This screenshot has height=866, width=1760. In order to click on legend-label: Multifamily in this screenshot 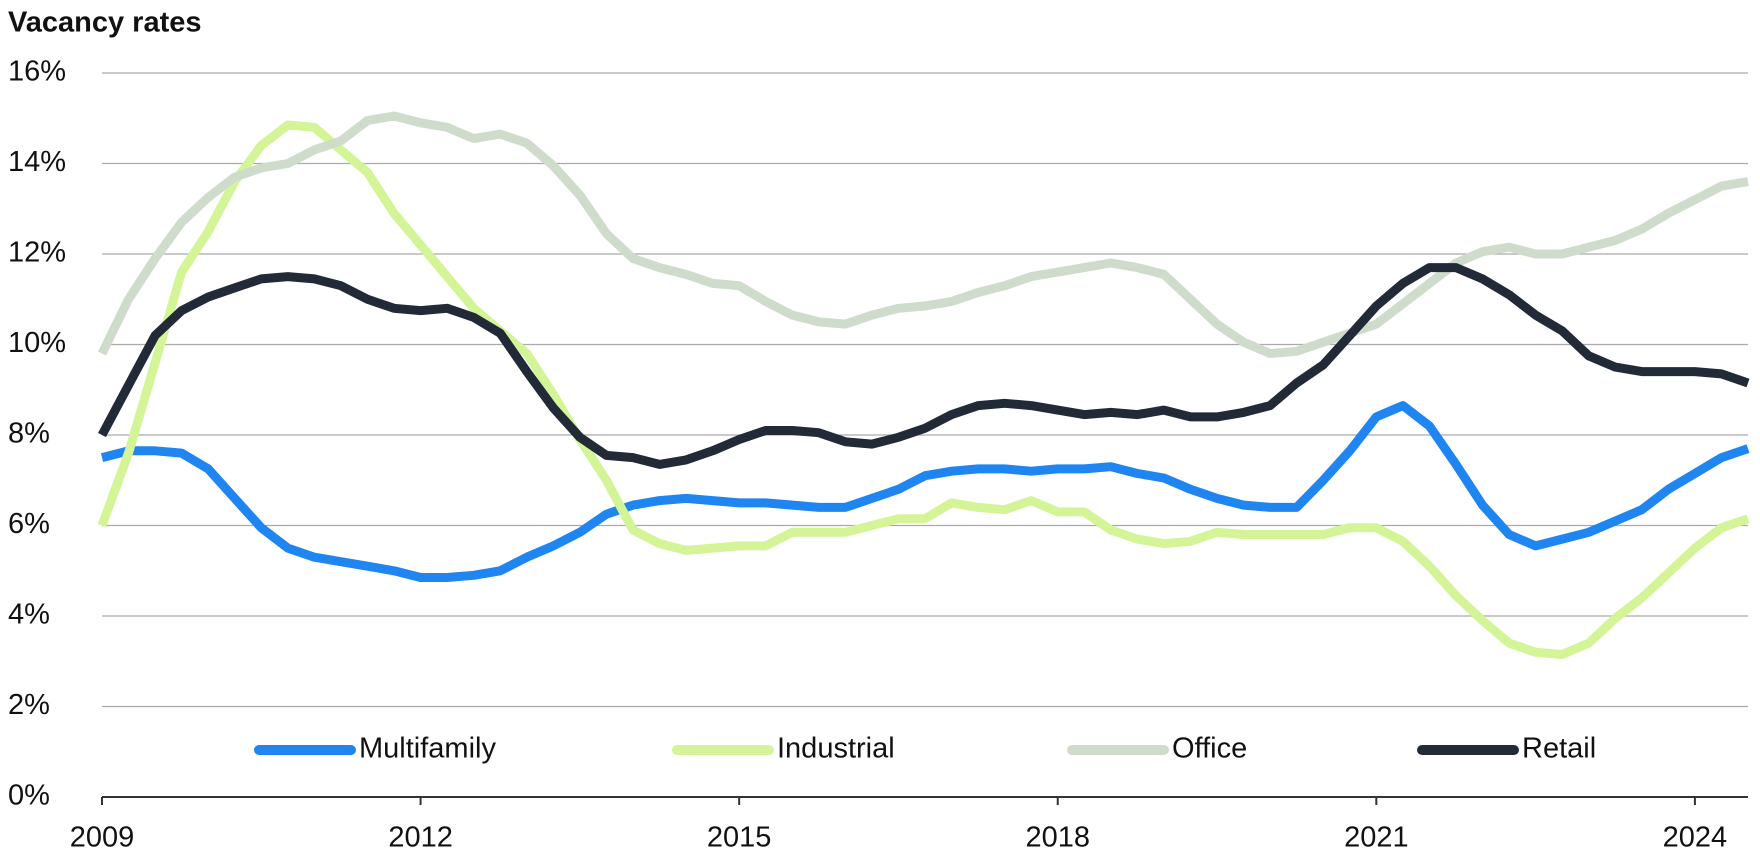, I will do `click(427, 749)`.